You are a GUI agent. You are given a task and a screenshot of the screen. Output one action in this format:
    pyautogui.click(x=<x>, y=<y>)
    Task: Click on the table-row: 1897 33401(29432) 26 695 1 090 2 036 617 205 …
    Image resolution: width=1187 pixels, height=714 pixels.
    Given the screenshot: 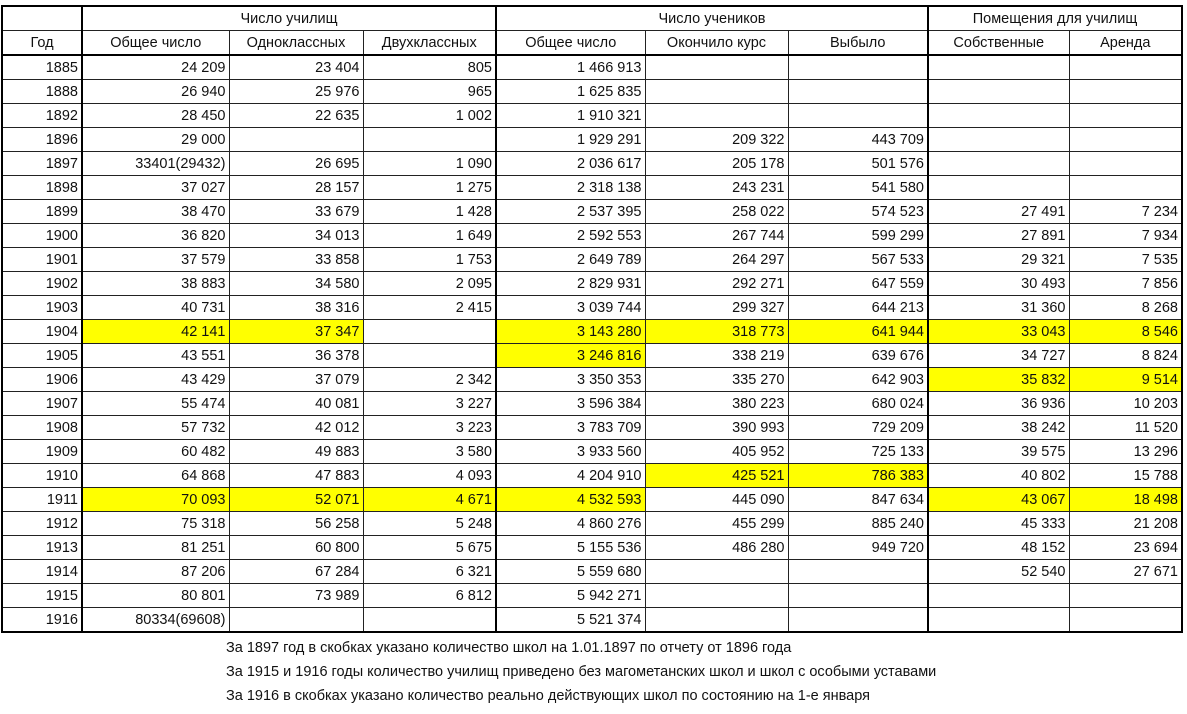 What is the action you would take?
    pyautogui.click(x=592, y=163)
    